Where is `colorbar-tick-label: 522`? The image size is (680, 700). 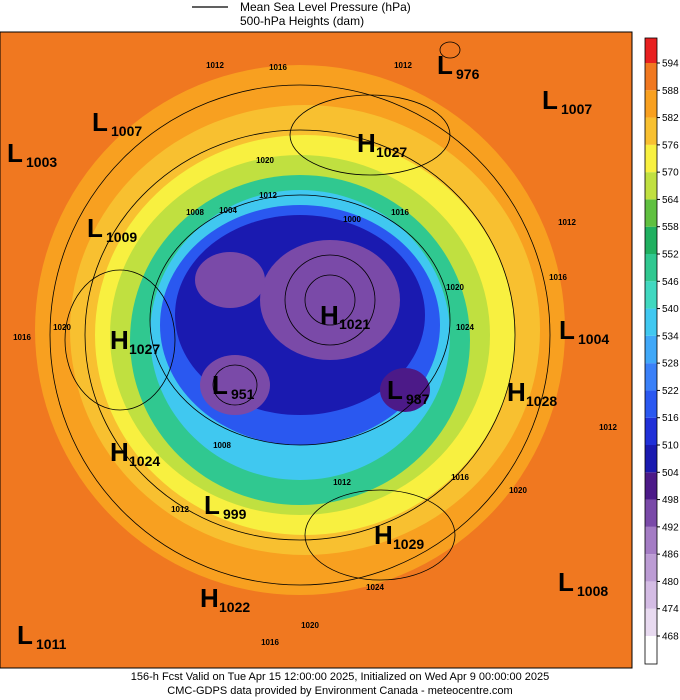
colorbar-tick-label: 522 is located at coordinates (670, 391).